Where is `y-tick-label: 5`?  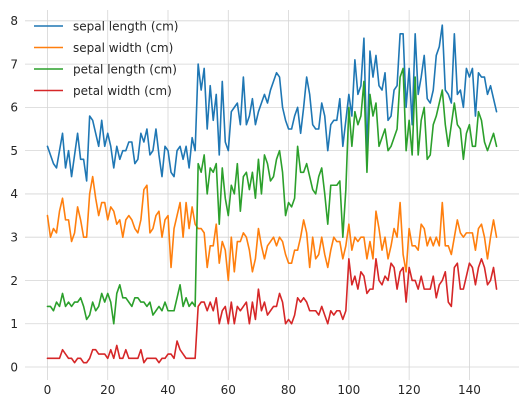
y-tick-label: 5 is located at coordinates (14, 151).